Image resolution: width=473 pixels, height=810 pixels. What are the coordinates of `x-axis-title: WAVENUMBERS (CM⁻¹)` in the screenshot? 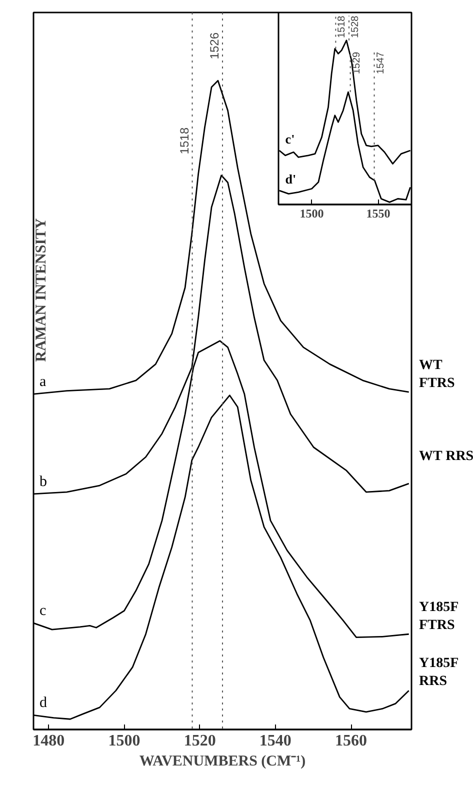 It's located at (222, 762).